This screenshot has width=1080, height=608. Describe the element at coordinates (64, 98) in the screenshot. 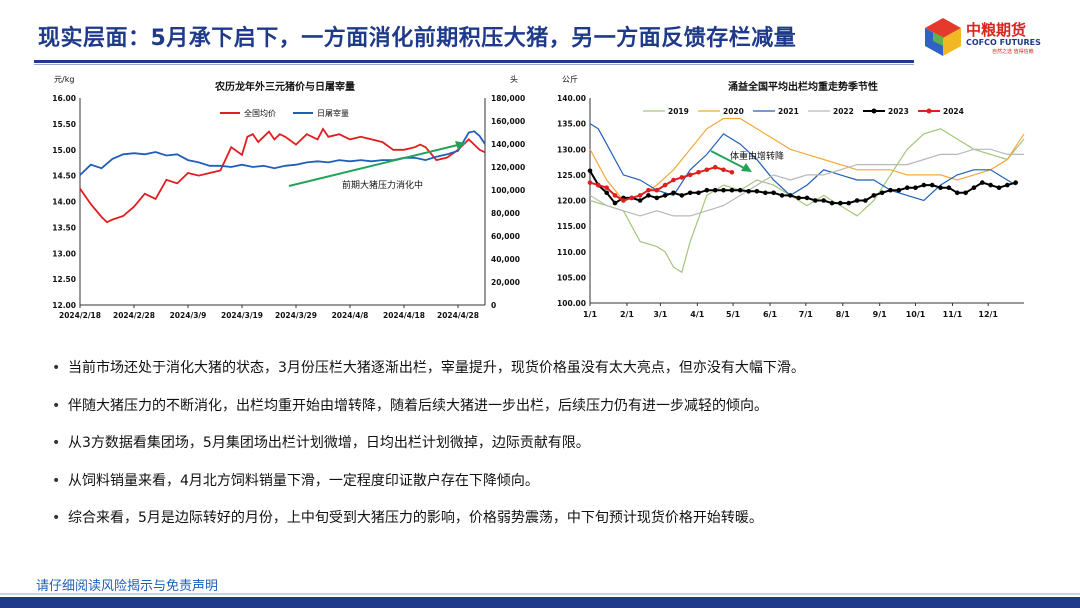

I see `chart1-left-tick-label: 16.00` at that location.